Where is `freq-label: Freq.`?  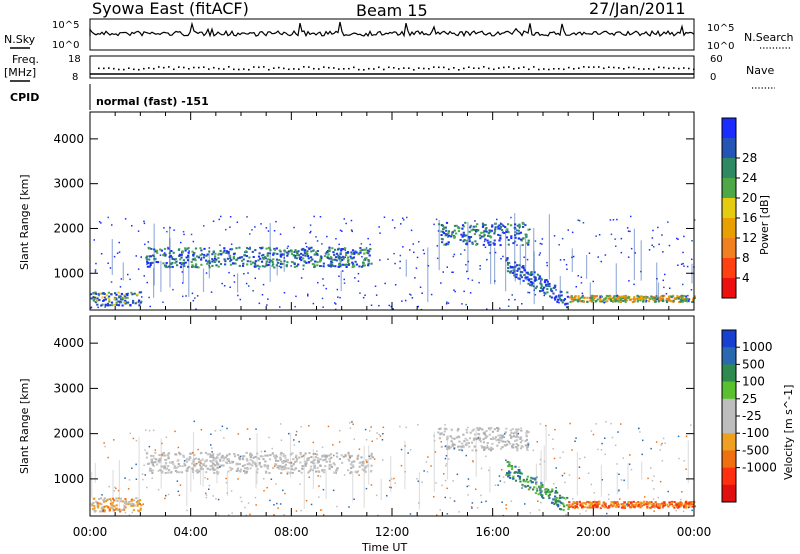
freq-label: Freq. is located at coordinates (25, 59).